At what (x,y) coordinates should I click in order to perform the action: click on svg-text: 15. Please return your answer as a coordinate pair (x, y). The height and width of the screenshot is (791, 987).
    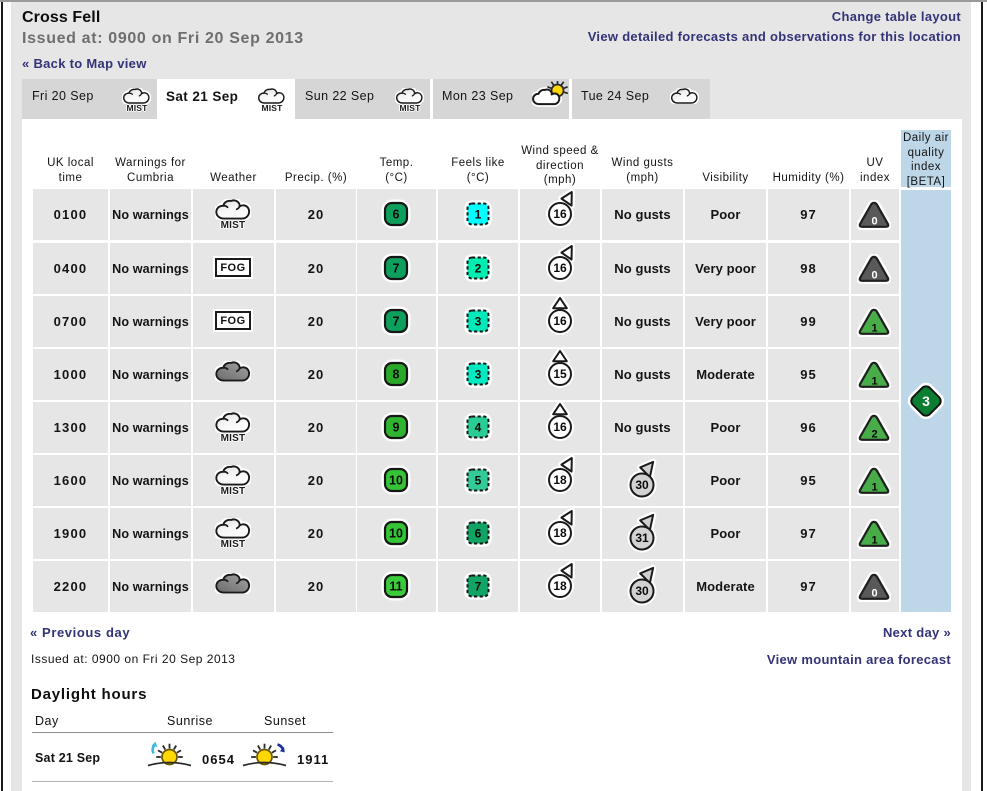
    Looking at the image, I should click on (560, 374).